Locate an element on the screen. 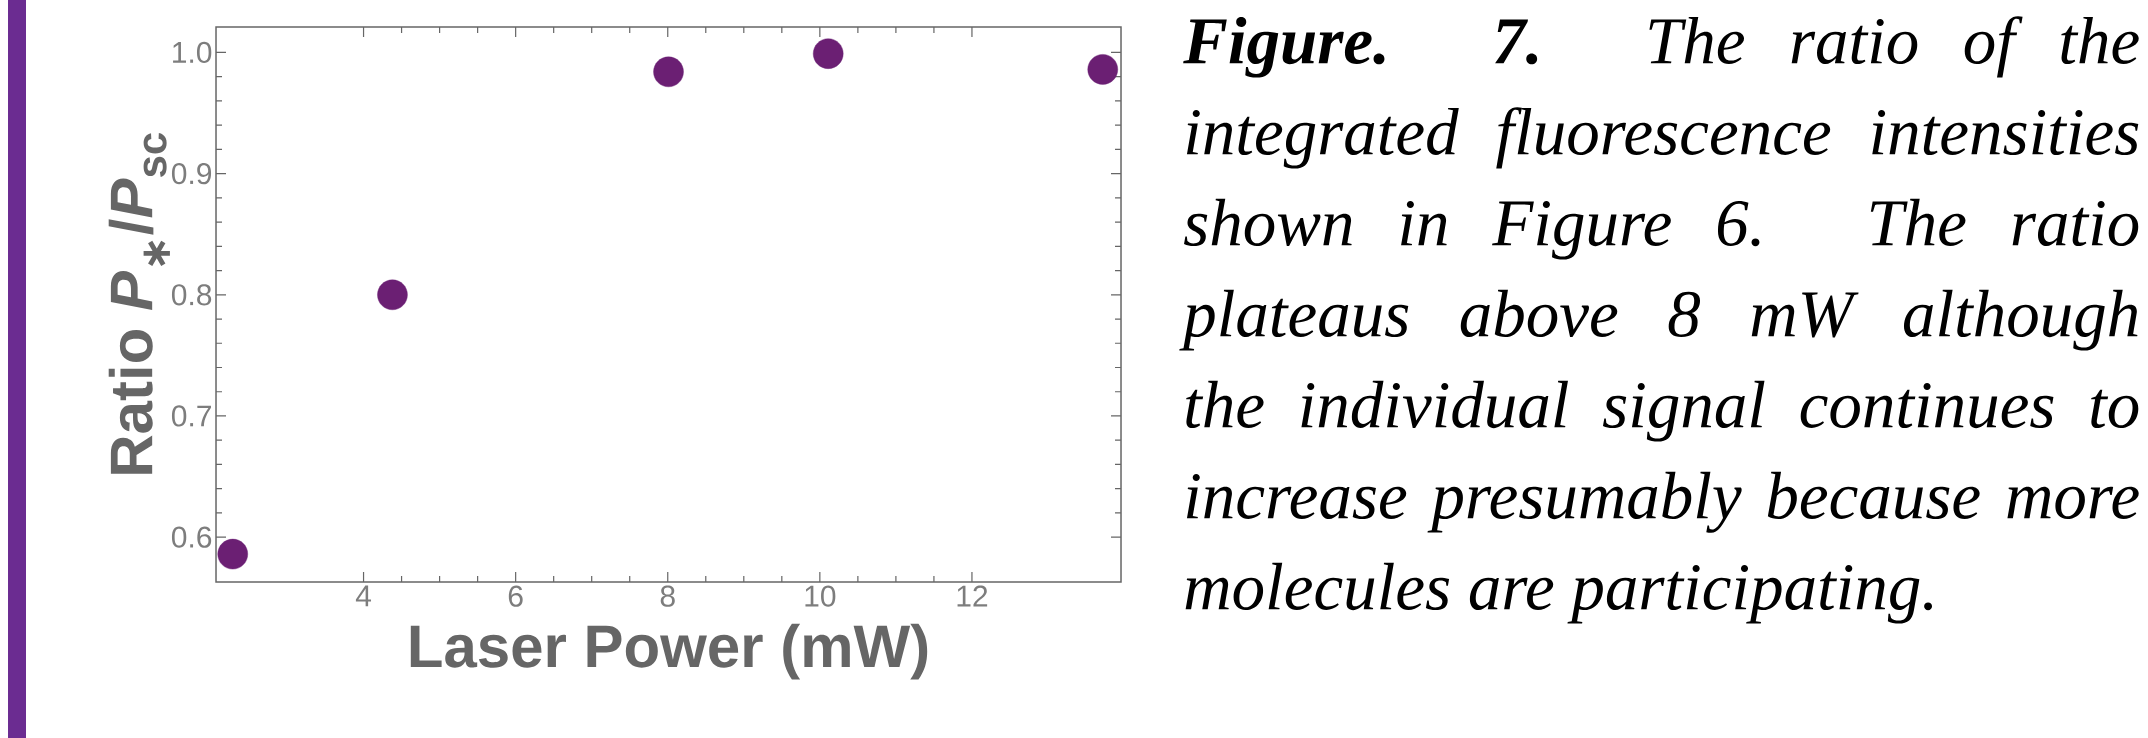  y-tick-label: 0.7 is located at coordinates (191, 416).